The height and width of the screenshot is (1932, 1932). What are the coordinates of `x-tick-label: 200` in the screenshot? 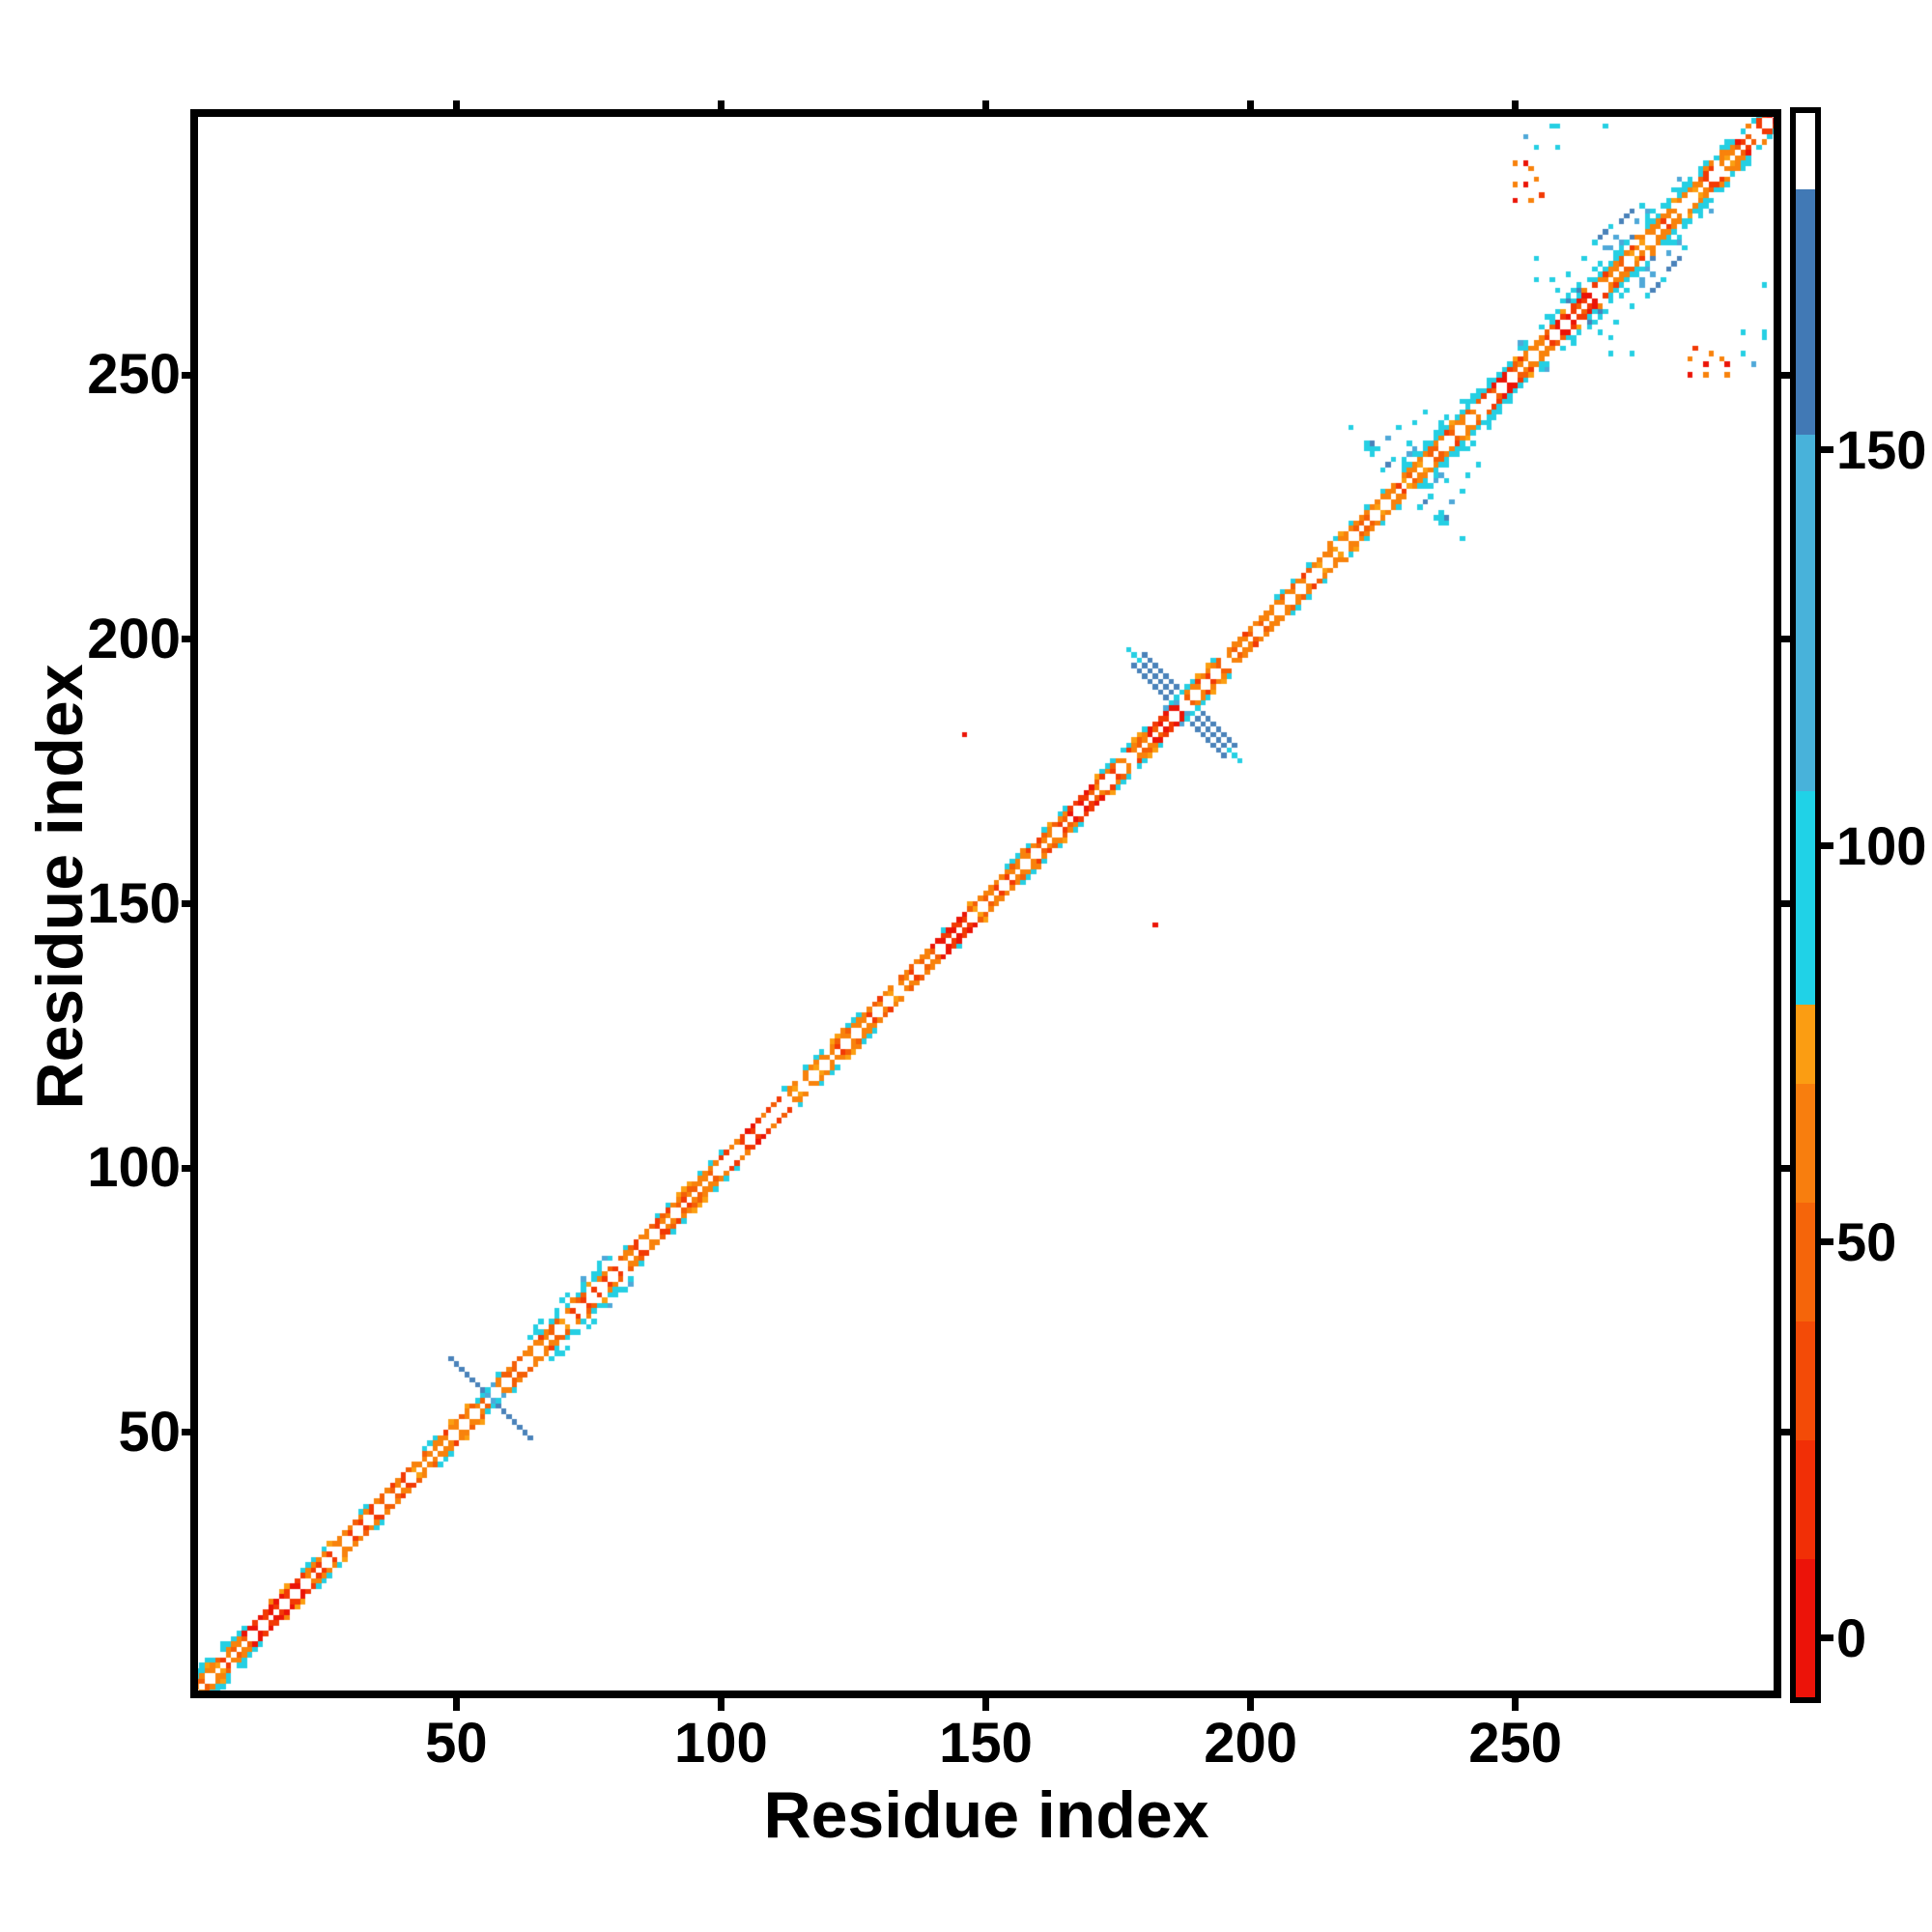 It's located at (1250, 1743).